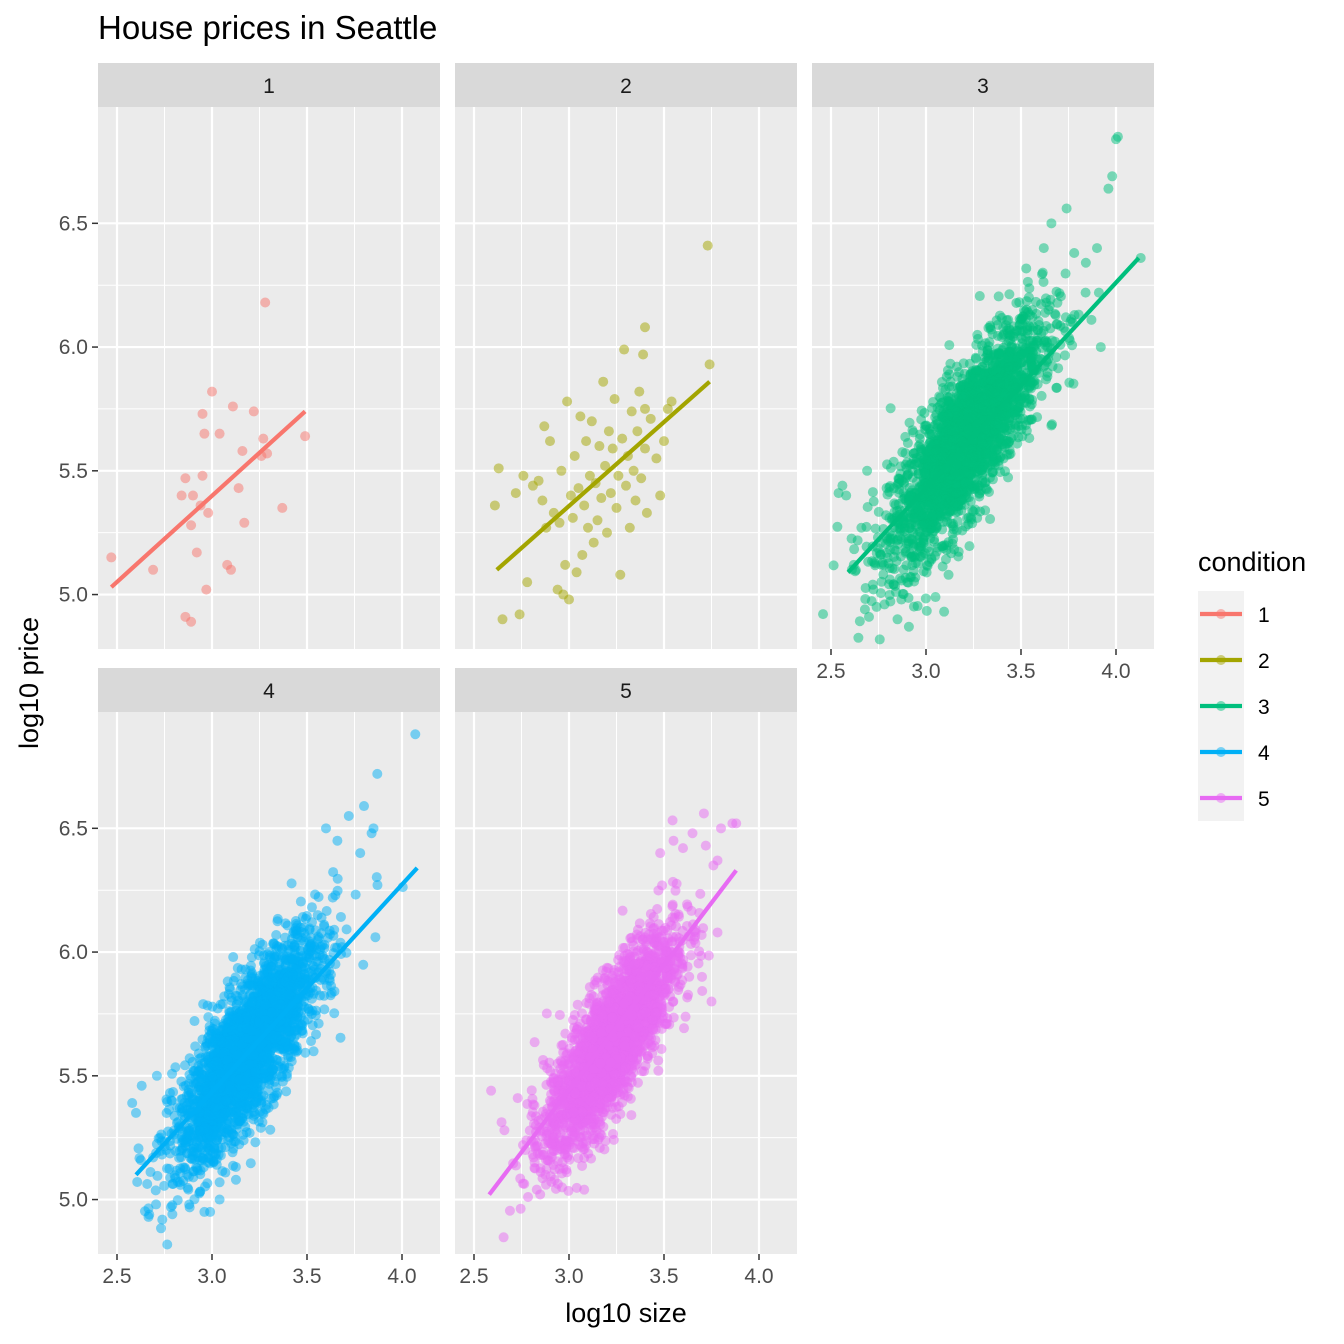 This screenshot has height=1344, width=1344. I want to click on panel-3: 32.5 3.0 3.5 4.0, so click(983, 373).